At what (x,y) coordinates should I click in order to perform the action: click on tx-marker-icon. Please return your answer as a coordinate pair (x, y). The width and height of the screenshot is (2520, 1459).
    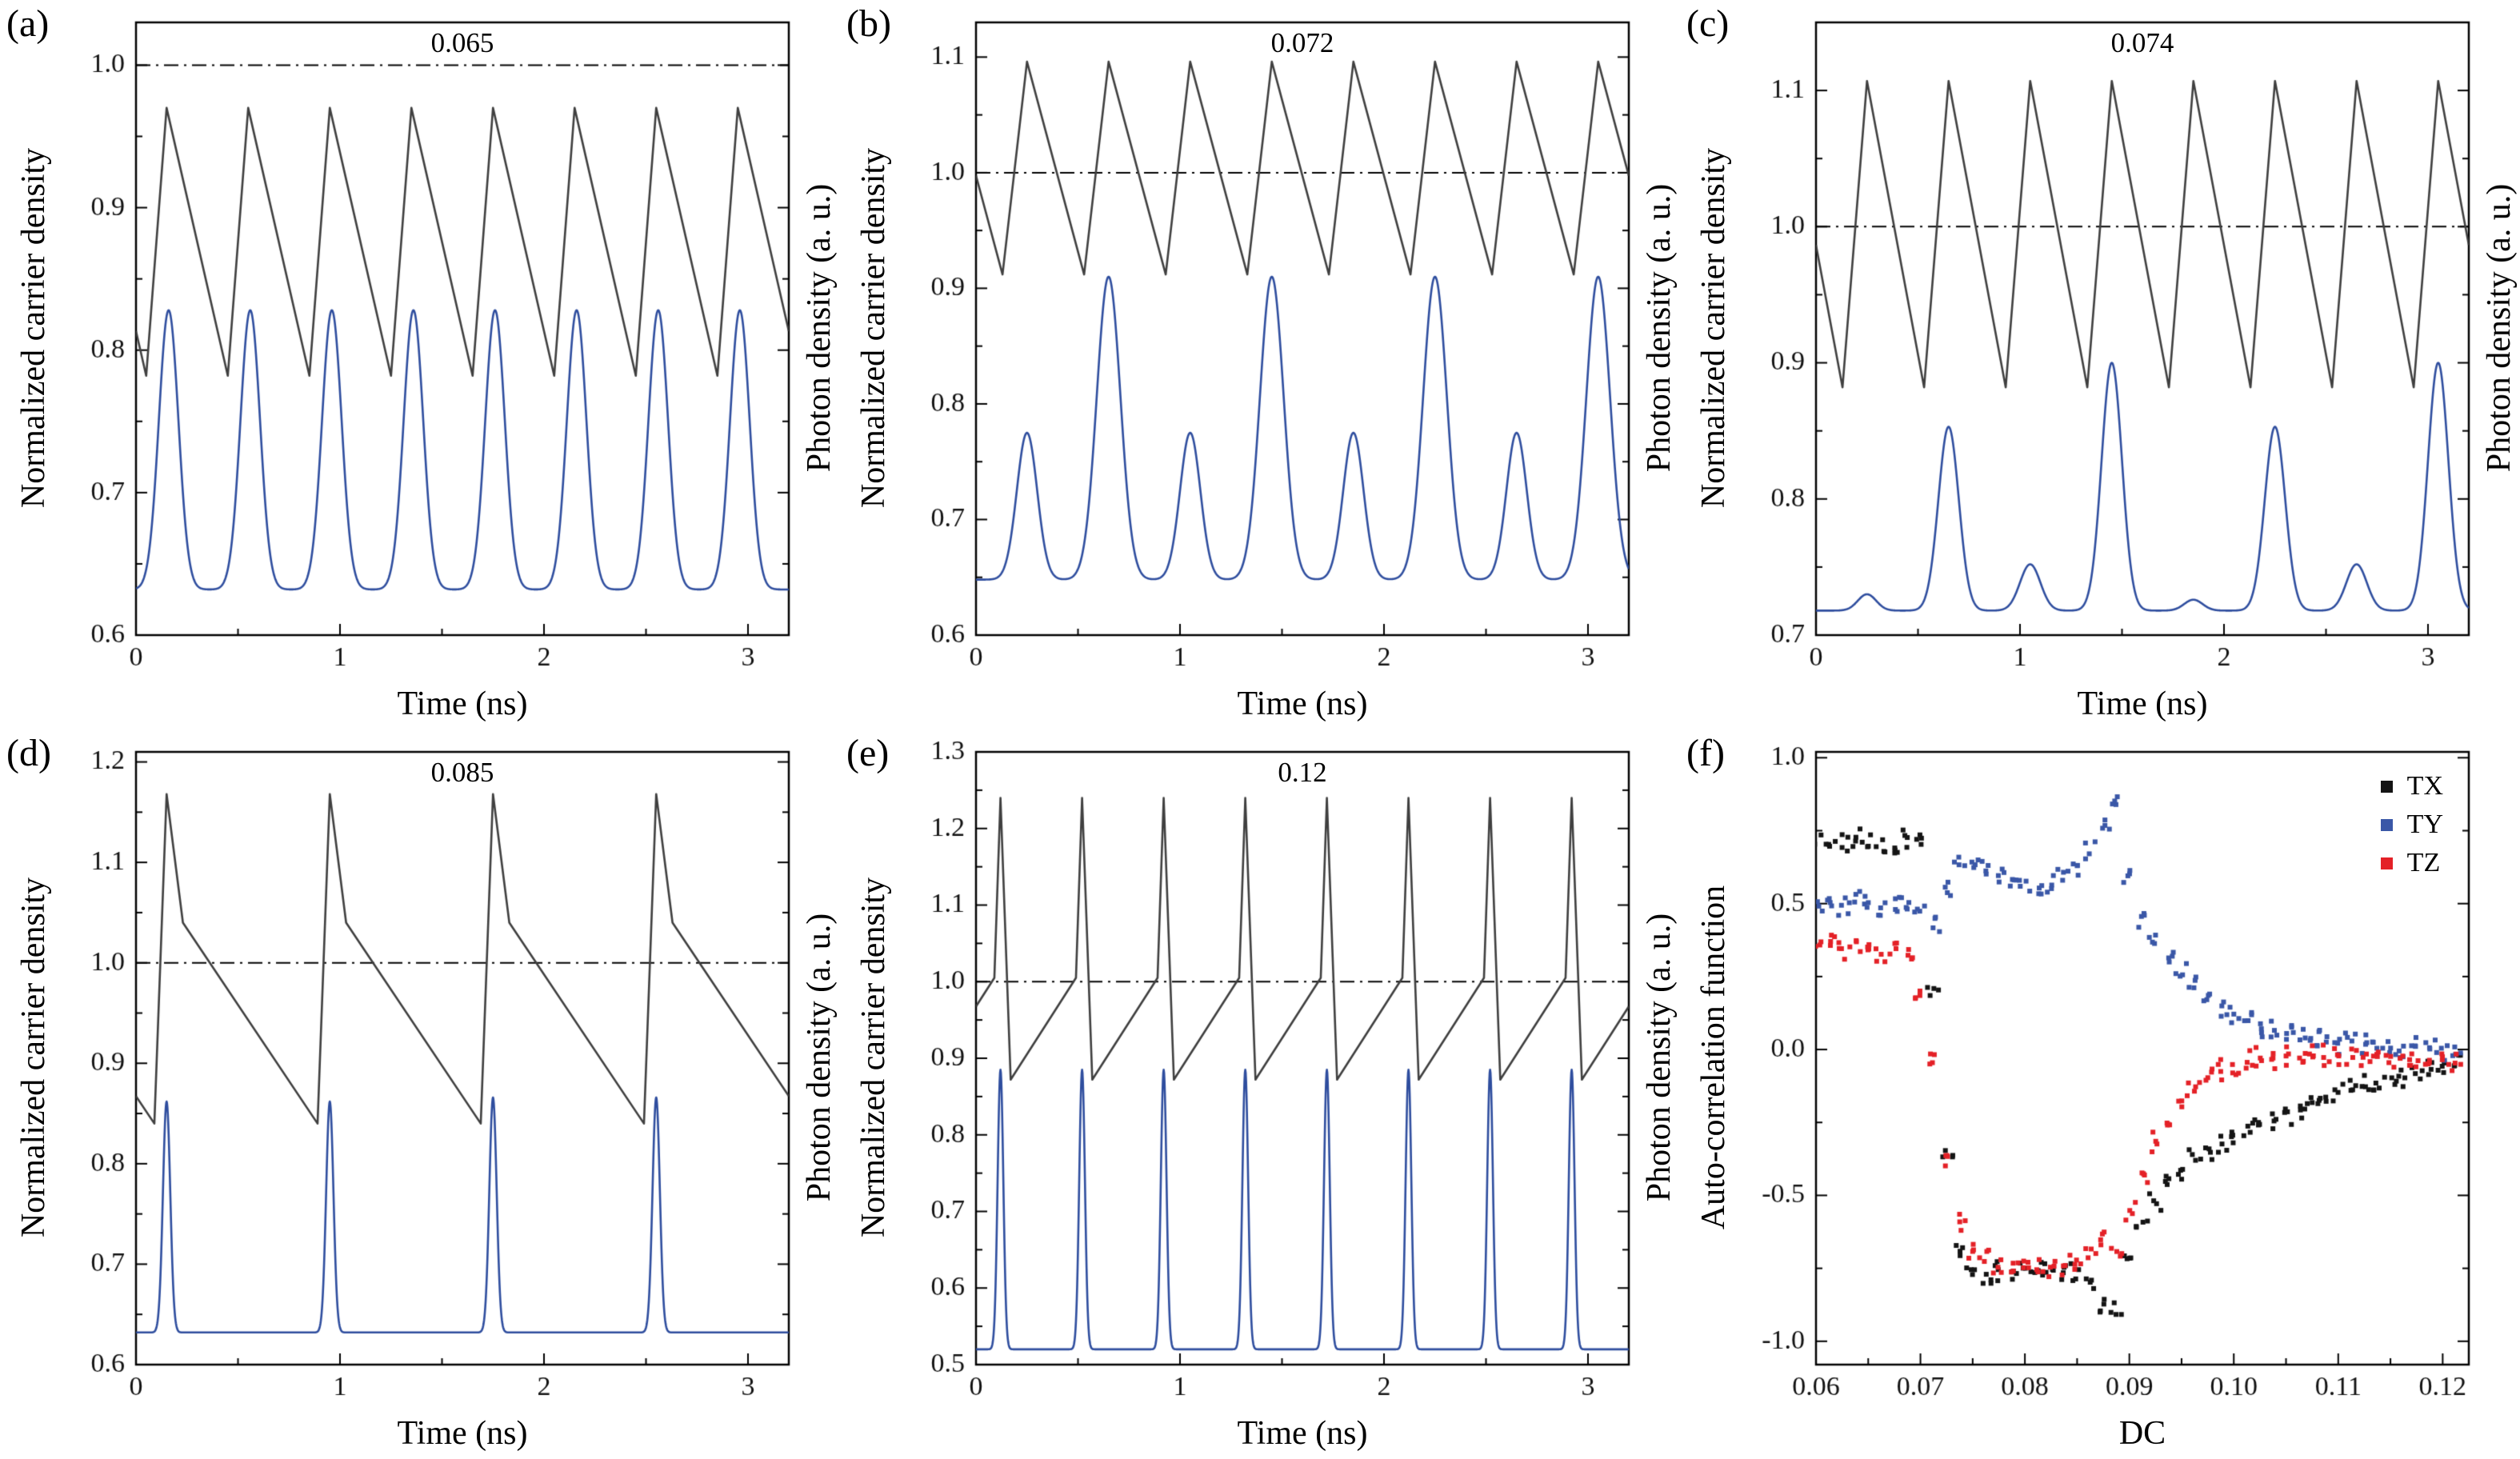
    Looking at the image, I should click on (2386, 786).